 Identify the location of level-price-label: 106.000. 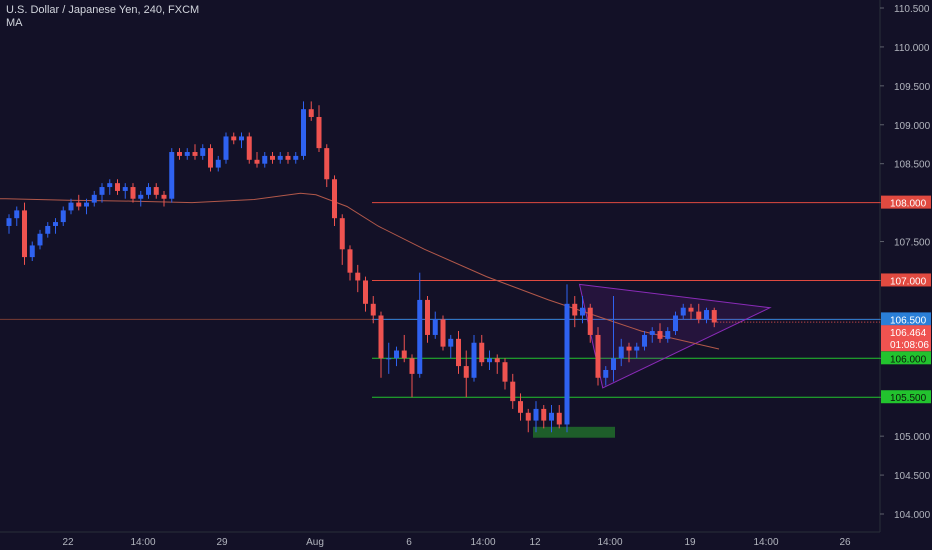
(908, 359).